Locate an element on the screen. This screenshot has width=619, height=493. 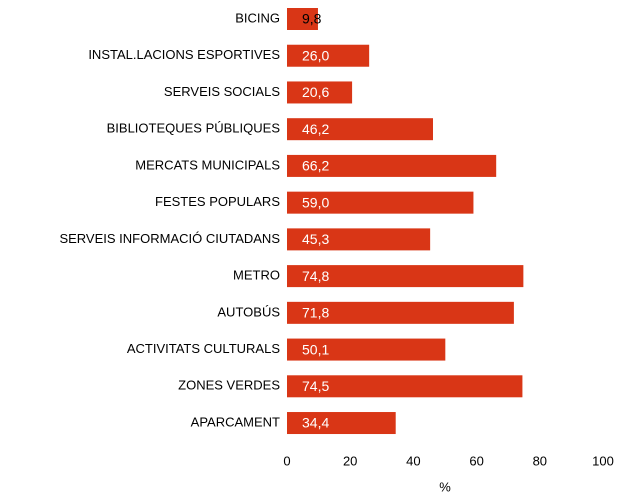
y-tick-label: APARCAMENT is located at coordinates (235, 421).